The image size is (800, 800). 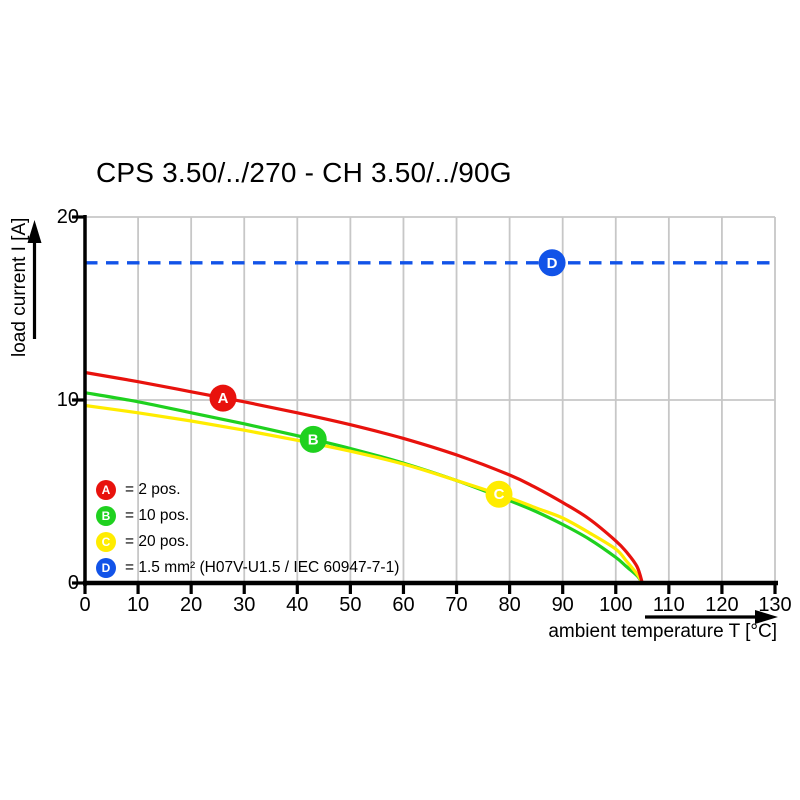 What do you see at coordinates (191, 605) in the screenshot?
I see `x-tick-label: 20` at bounding box center [191, 605].